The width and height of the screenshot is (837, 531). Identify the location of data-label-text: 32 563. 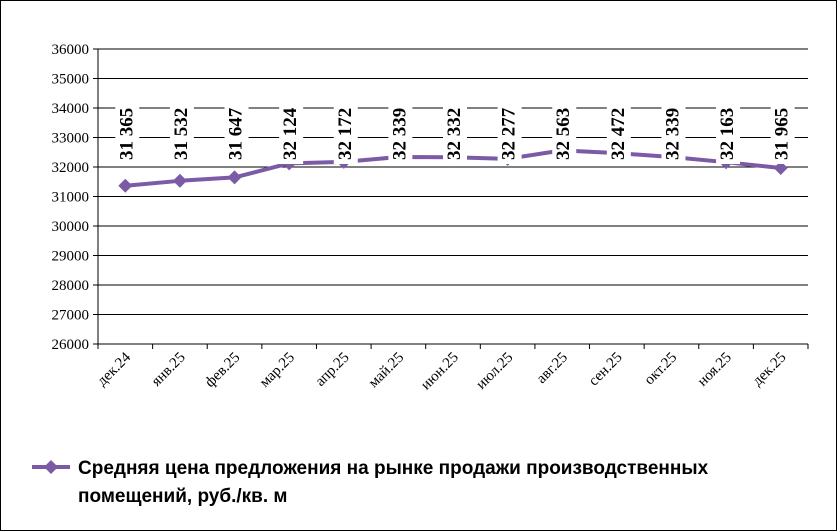
(563, 134).